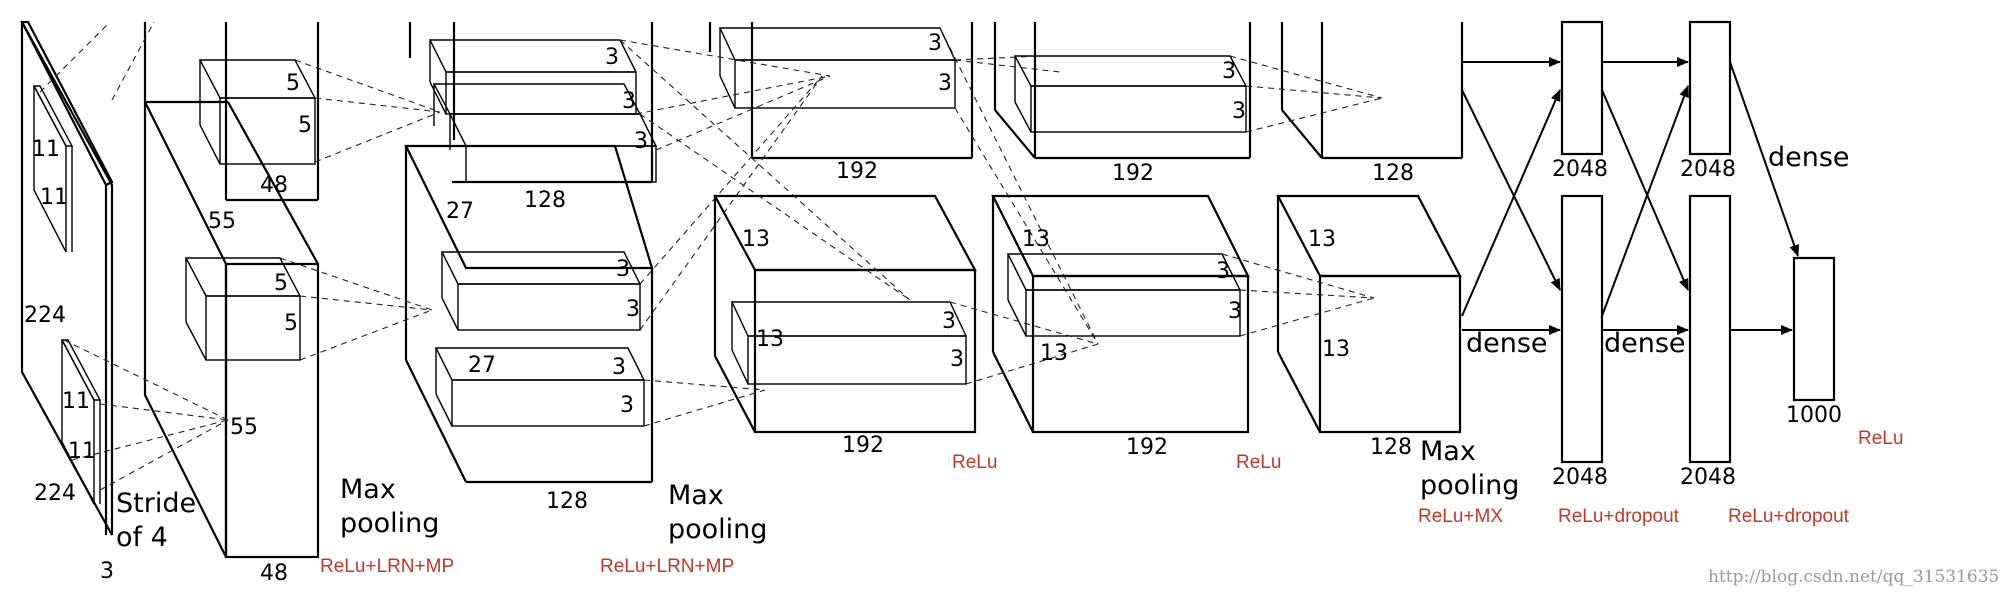  I want to click on fc6-size-bottom: 2048, so click(1580, 477).